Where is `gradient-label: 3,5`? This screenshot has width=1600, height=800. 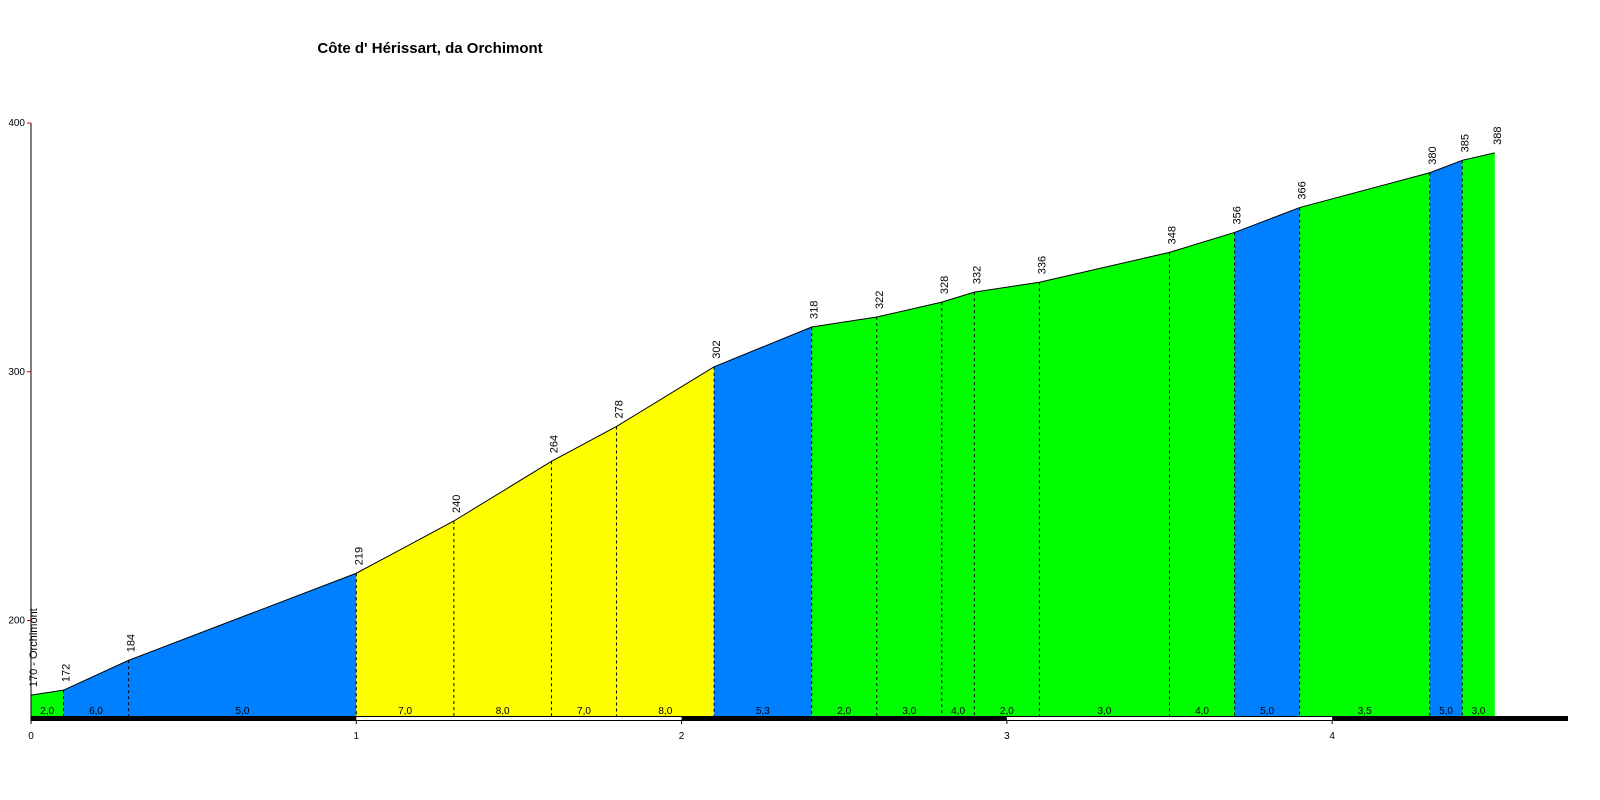 gradient-label: 3,5 is located at coordinates (1365, 711).